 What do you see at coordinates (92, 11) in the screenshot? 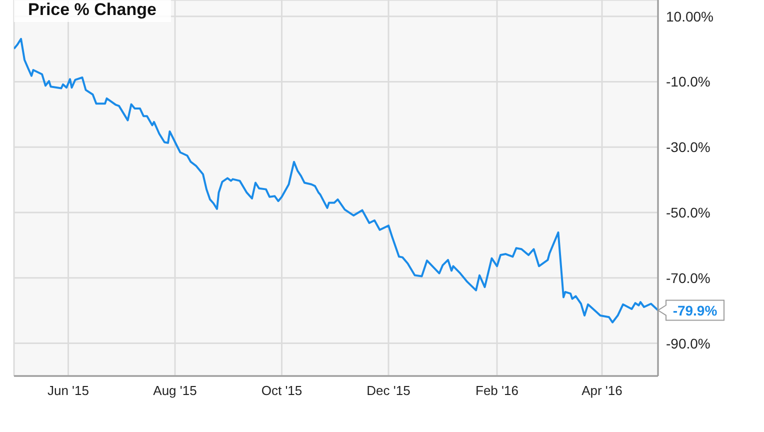
I see `chart-title: Price % Change` at bounding box center [92, 11].